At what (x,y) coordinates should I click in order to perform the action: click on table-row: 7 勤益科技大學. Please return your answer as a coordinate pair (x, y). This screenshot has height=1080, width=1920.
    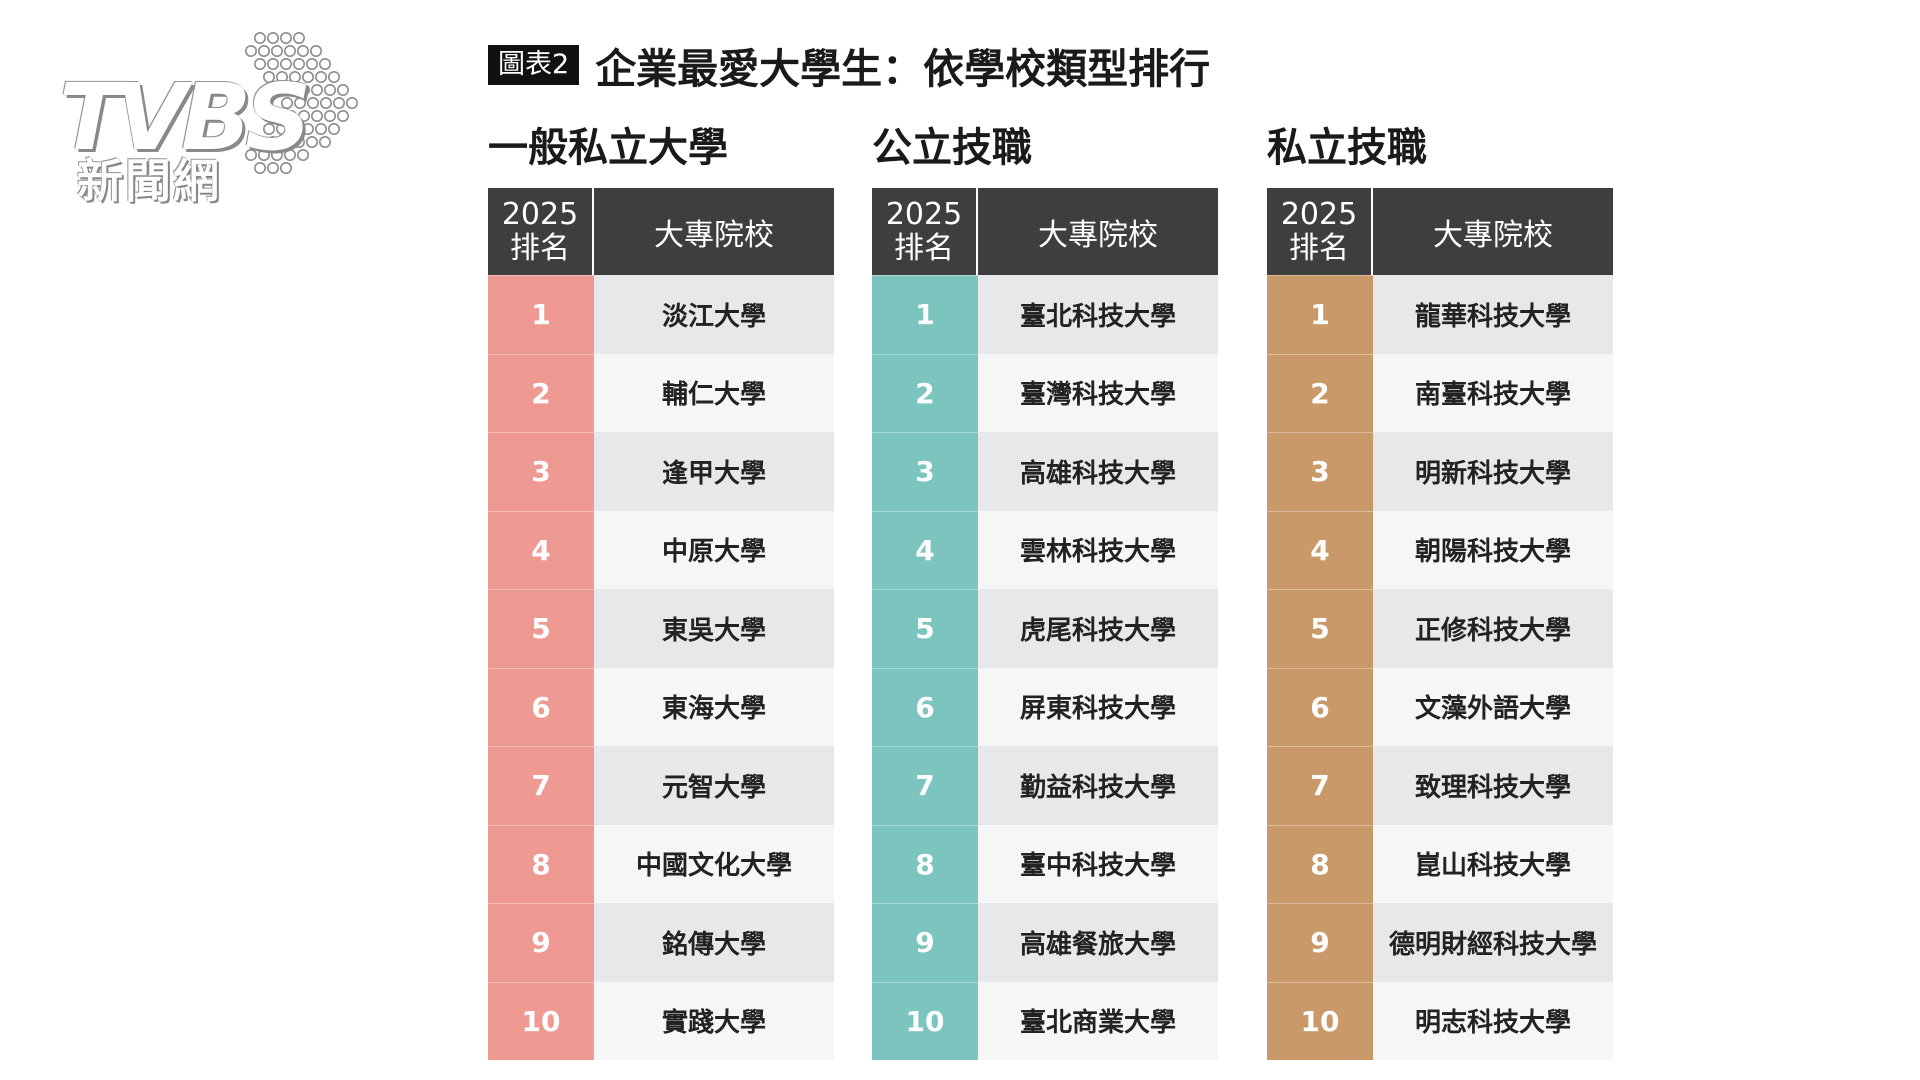
    Looking at the image, I should click on (1045, 785).